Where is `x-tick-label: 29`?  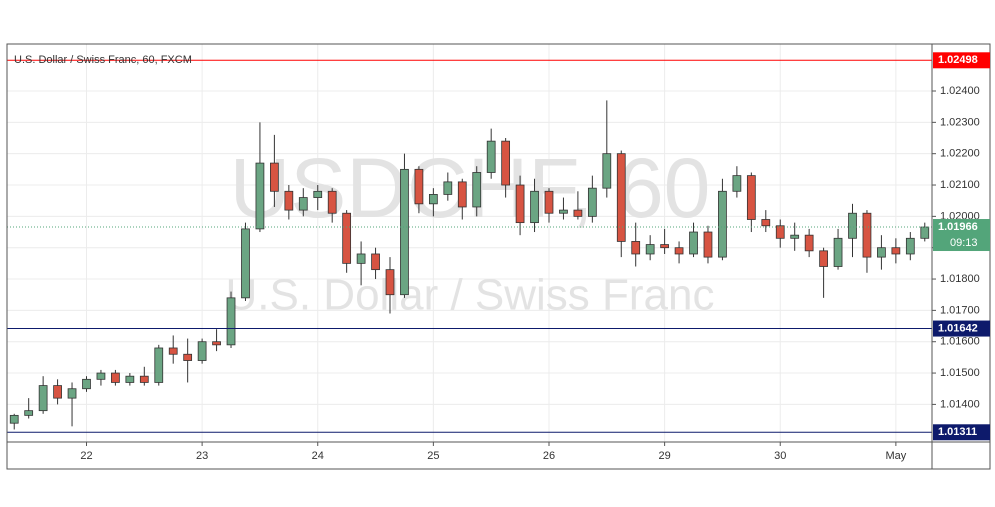
x-tick-label: 29 is located at coordinates (664, 456).